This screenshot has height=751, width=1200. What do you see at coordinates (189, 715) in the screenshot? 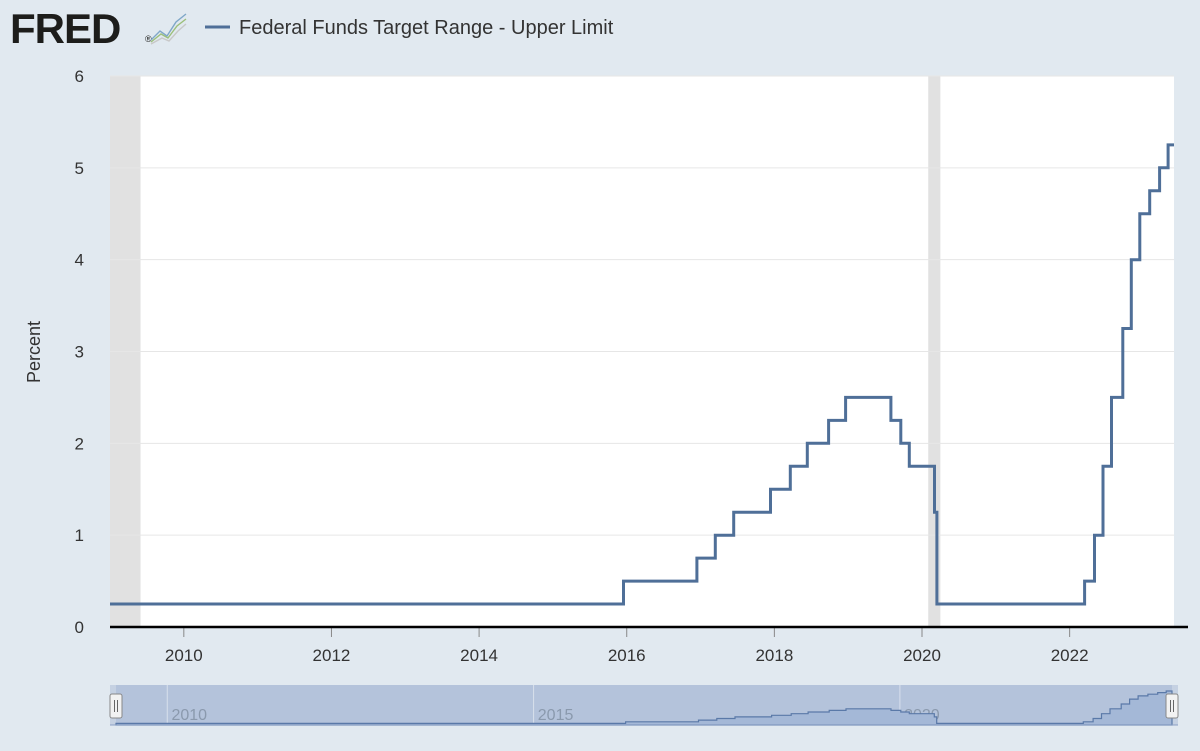
I see `nav-label-2010: 2010` at bounding box center [189, 715].